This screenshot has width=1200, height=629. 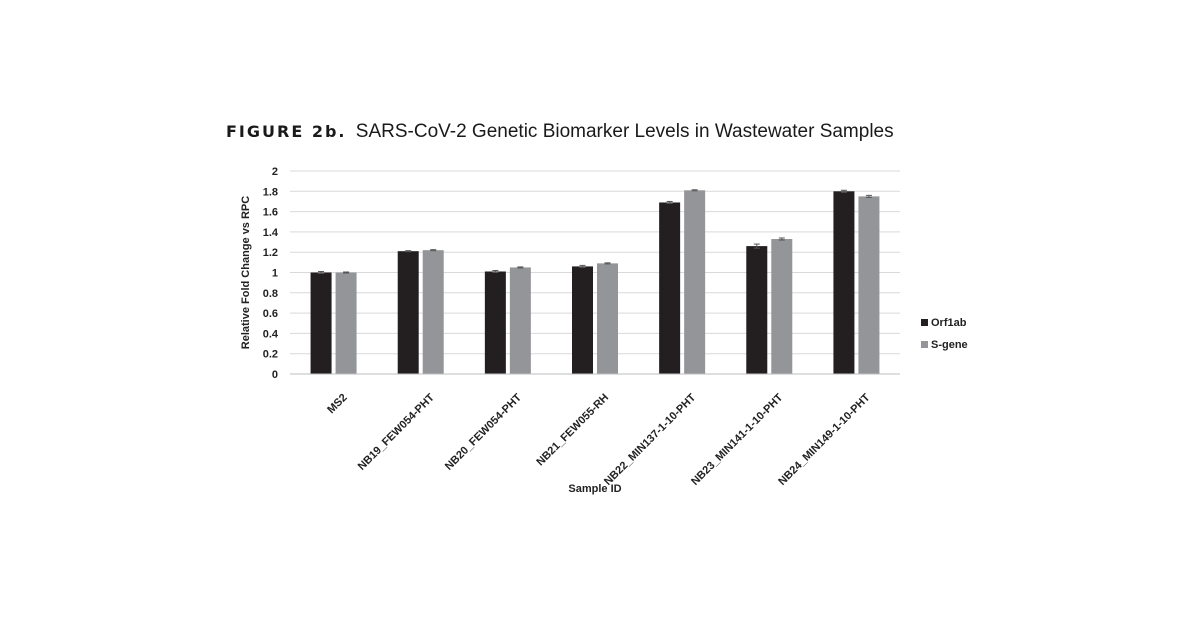 What do you see at coordinates (271, 233) in the screenshot?
I see `y-tick-label: 1.4` at bounding box center [271, 233].